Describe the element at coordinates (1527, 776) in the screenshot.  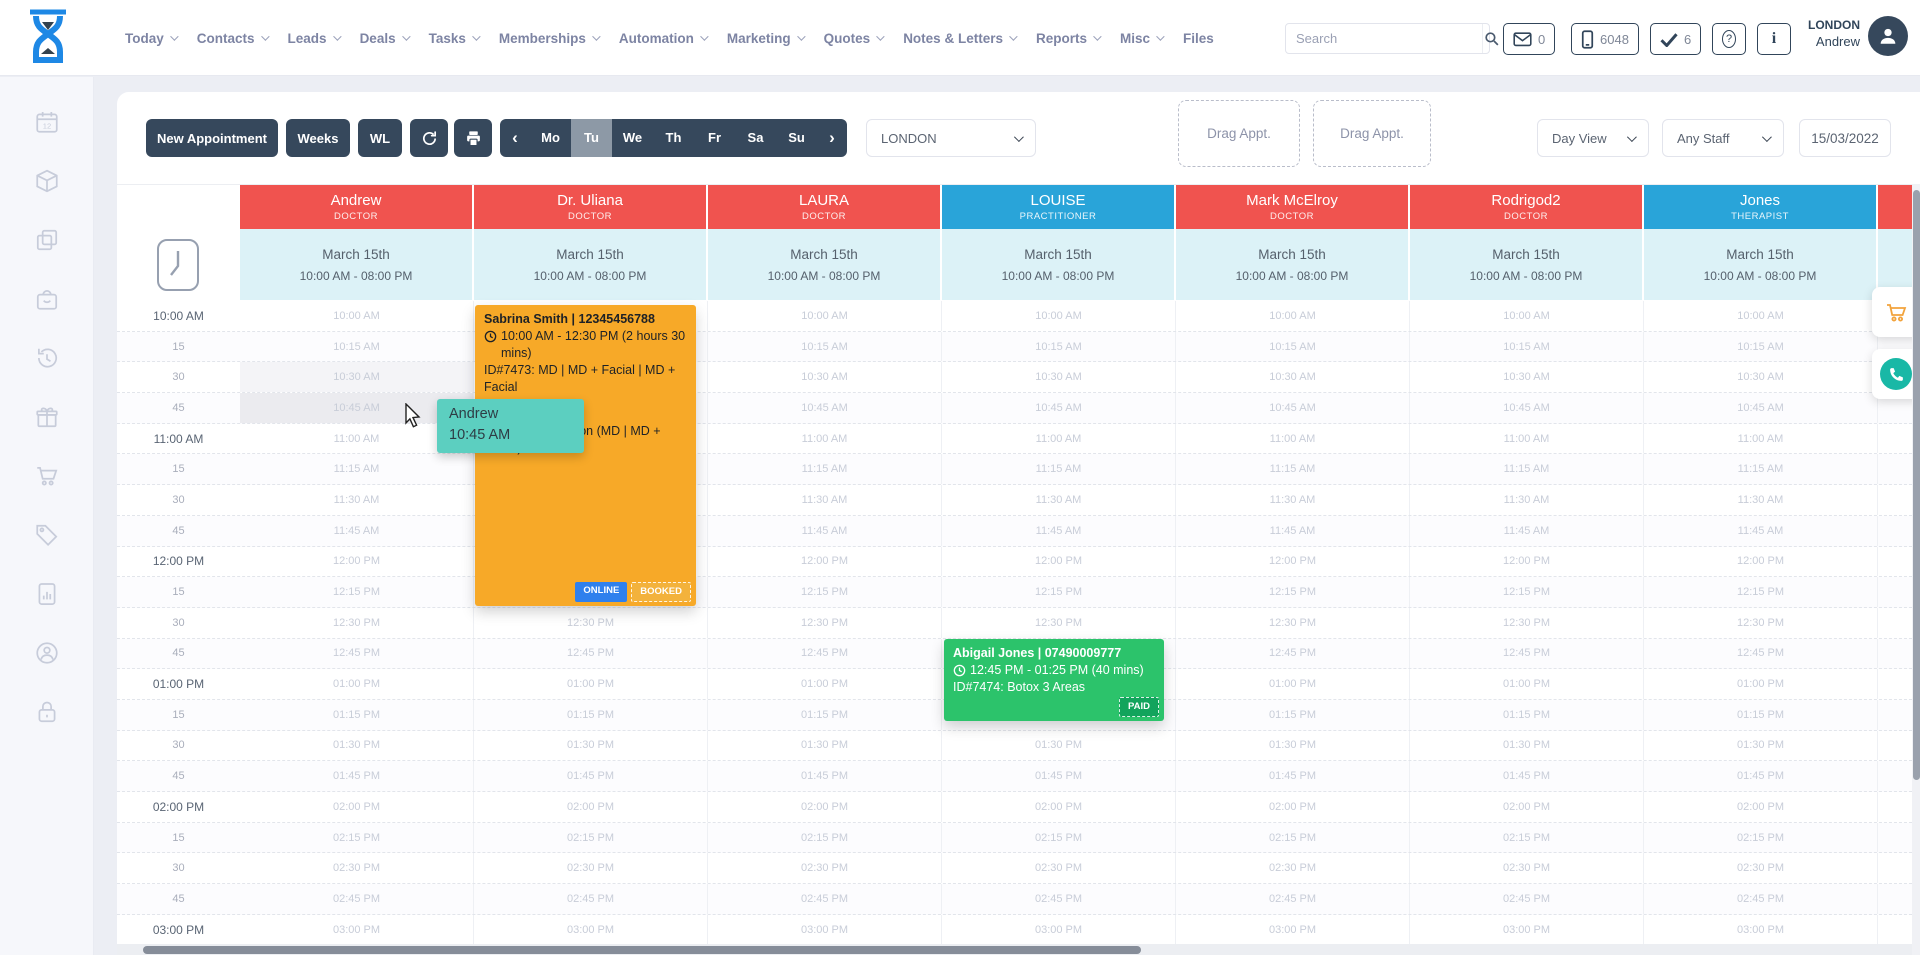
I see `slot-rodrigod2-01-45-pm: 01:45 PM` at that location.